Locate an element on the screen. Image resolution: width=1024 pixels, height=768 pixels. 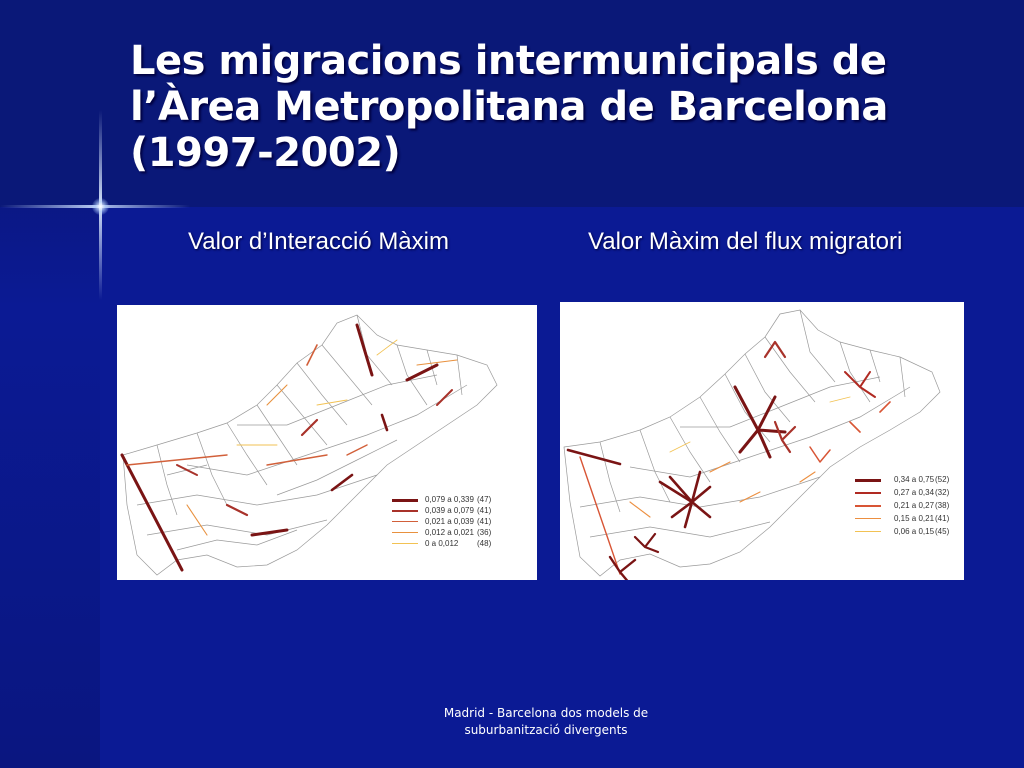
legend-row: 0,15 a 0,21 (41) is located at coordinates (910, 518).